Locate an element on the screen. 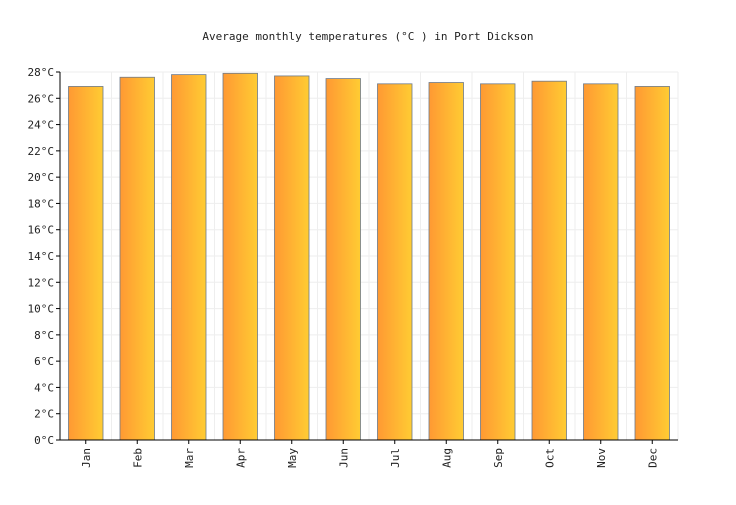  y-tick-label: 10°C is located at coordinates (41, 309).